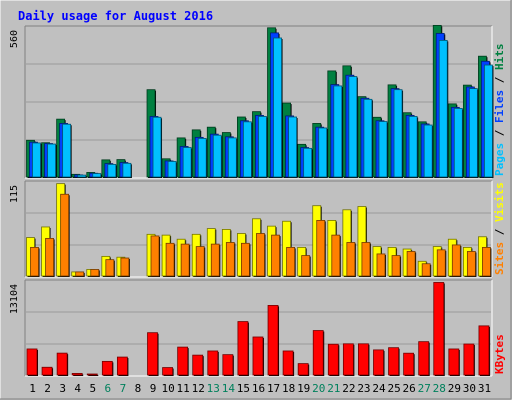 The width and height of the screenshot is (512, 404). I want to click on x-tick-label-day-21: 21, so click(333, 388).